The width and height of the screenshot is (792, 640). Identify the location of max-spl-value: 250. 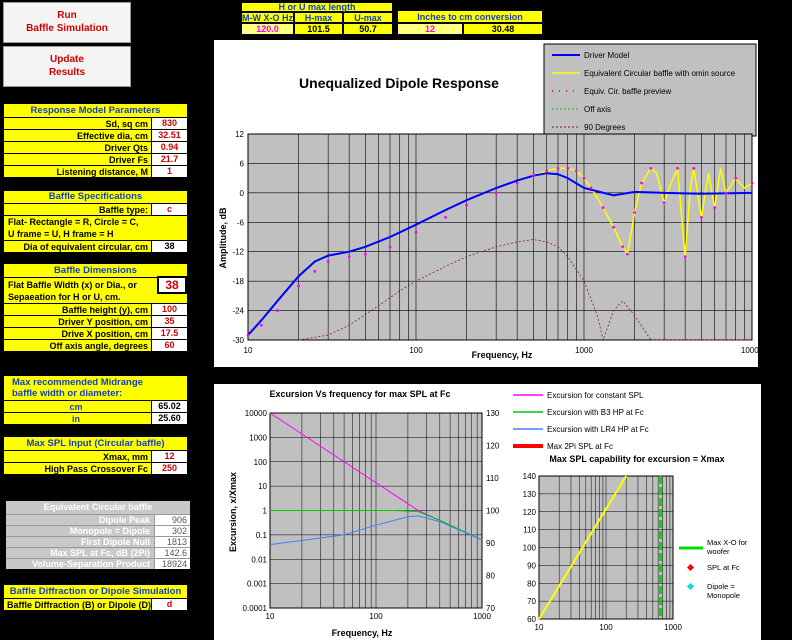
(169, 468).